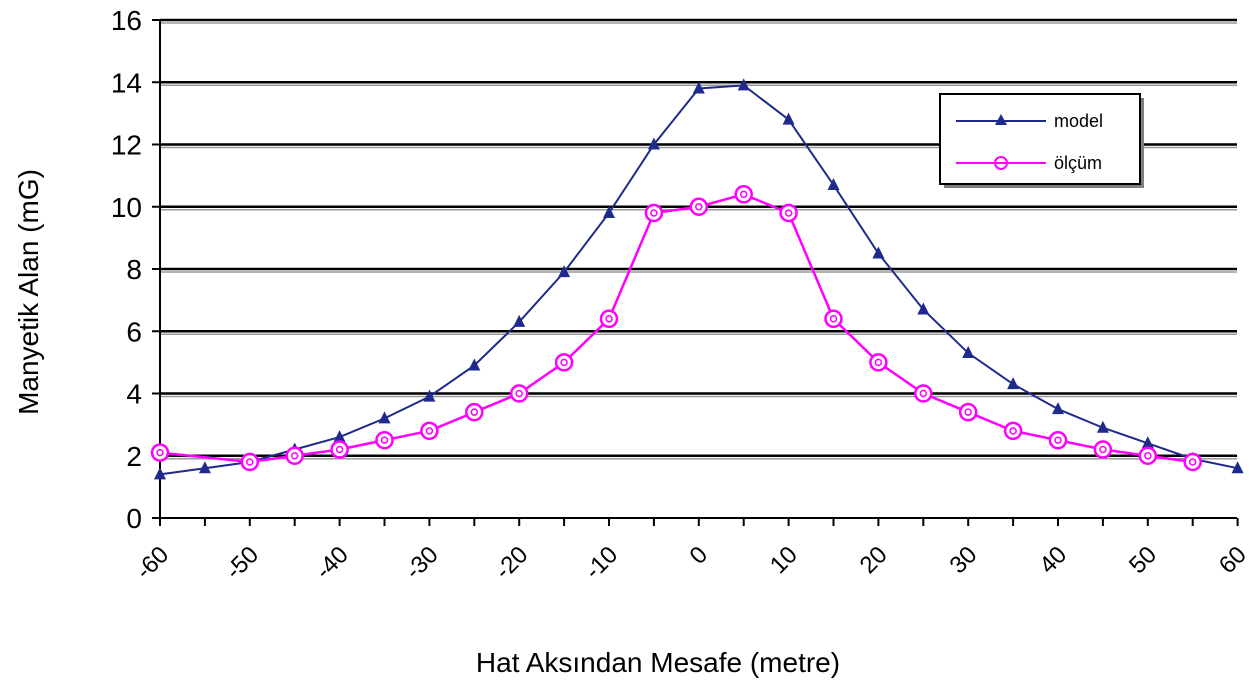 The width and height of the screenshot is (1249, 685). Describe the element at coordinates (699, 555) in the screenshot. I see `x-tick-label: 0` at that location.